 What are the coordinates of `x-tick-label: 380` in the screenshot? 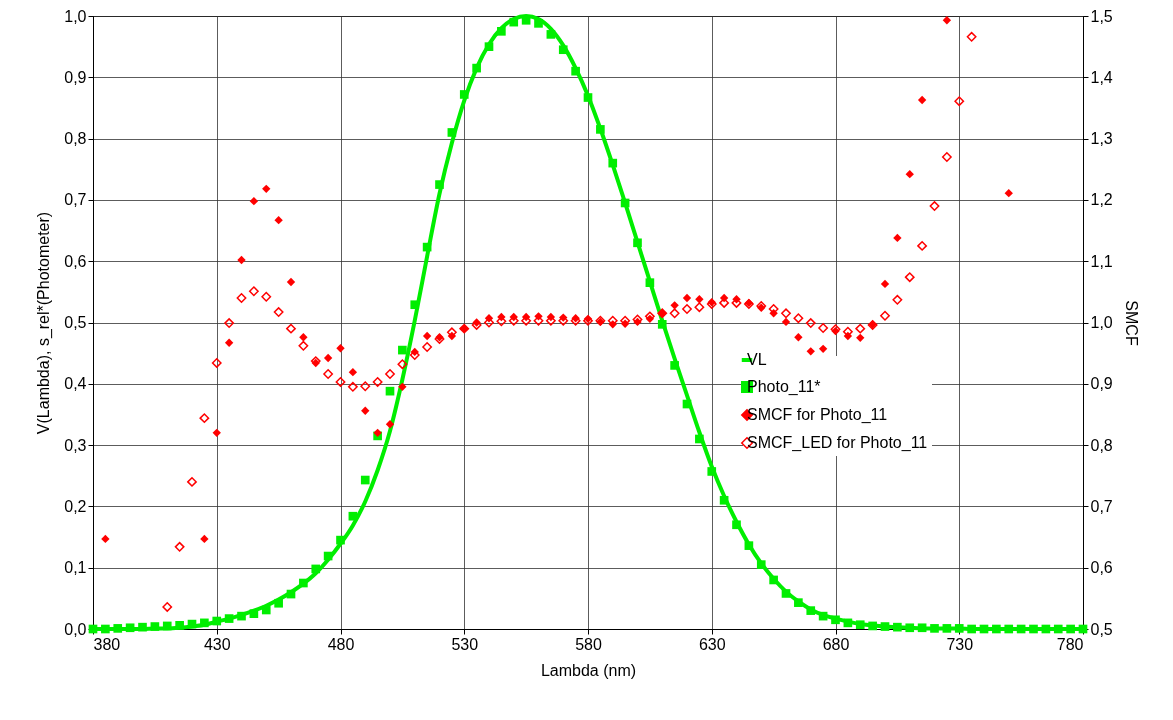 It's located at (107, 644).